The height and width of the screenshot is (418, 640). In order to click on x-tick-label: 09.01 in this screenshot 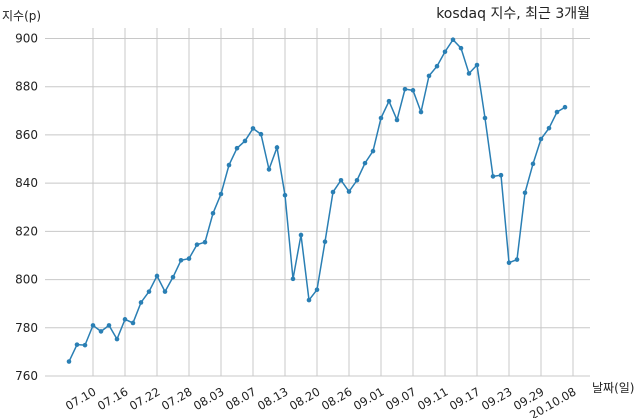, I will do `click(369, 398)`.